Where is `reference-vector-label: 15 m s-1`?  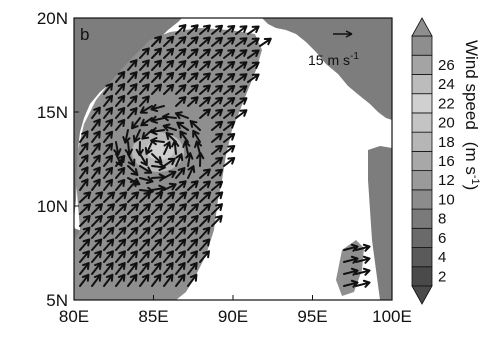
reference-vector-label: 15 m s-1 is located at coordinates (333, 59).